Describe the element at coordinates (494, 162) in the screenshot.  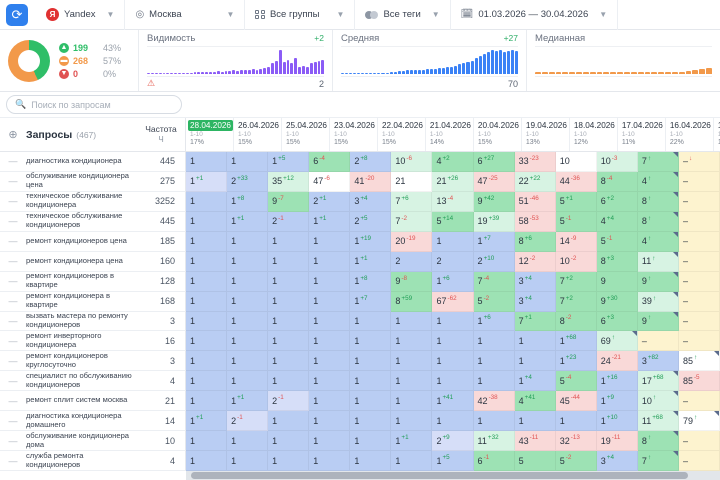
I see `position-cell: 6 +27` at that location.